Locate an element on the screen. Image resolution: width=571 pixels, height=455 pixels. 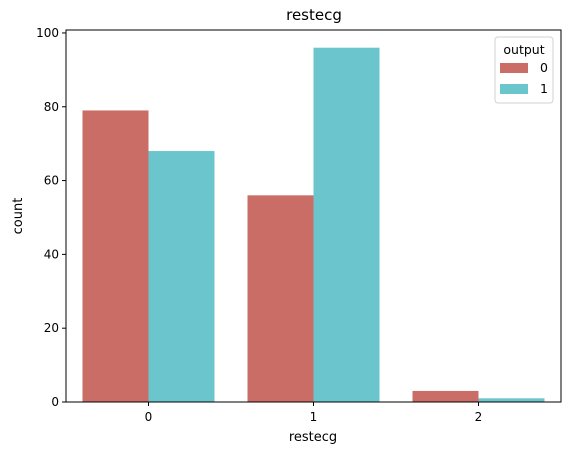
chart-title: restecg is located at coordinates (314, 15).